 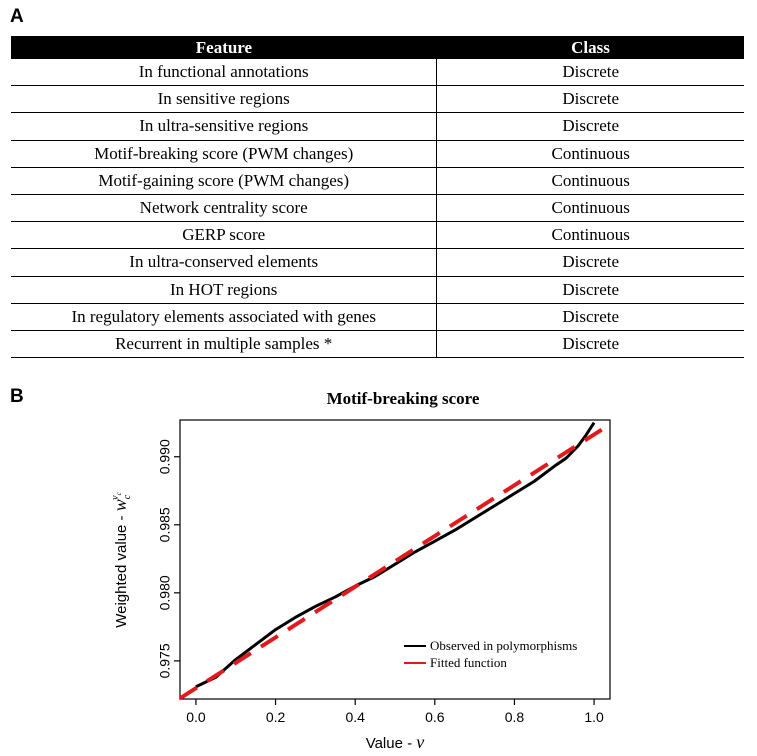 I want to click on y-axis-label-sub: c, so click(x=127, y=496).